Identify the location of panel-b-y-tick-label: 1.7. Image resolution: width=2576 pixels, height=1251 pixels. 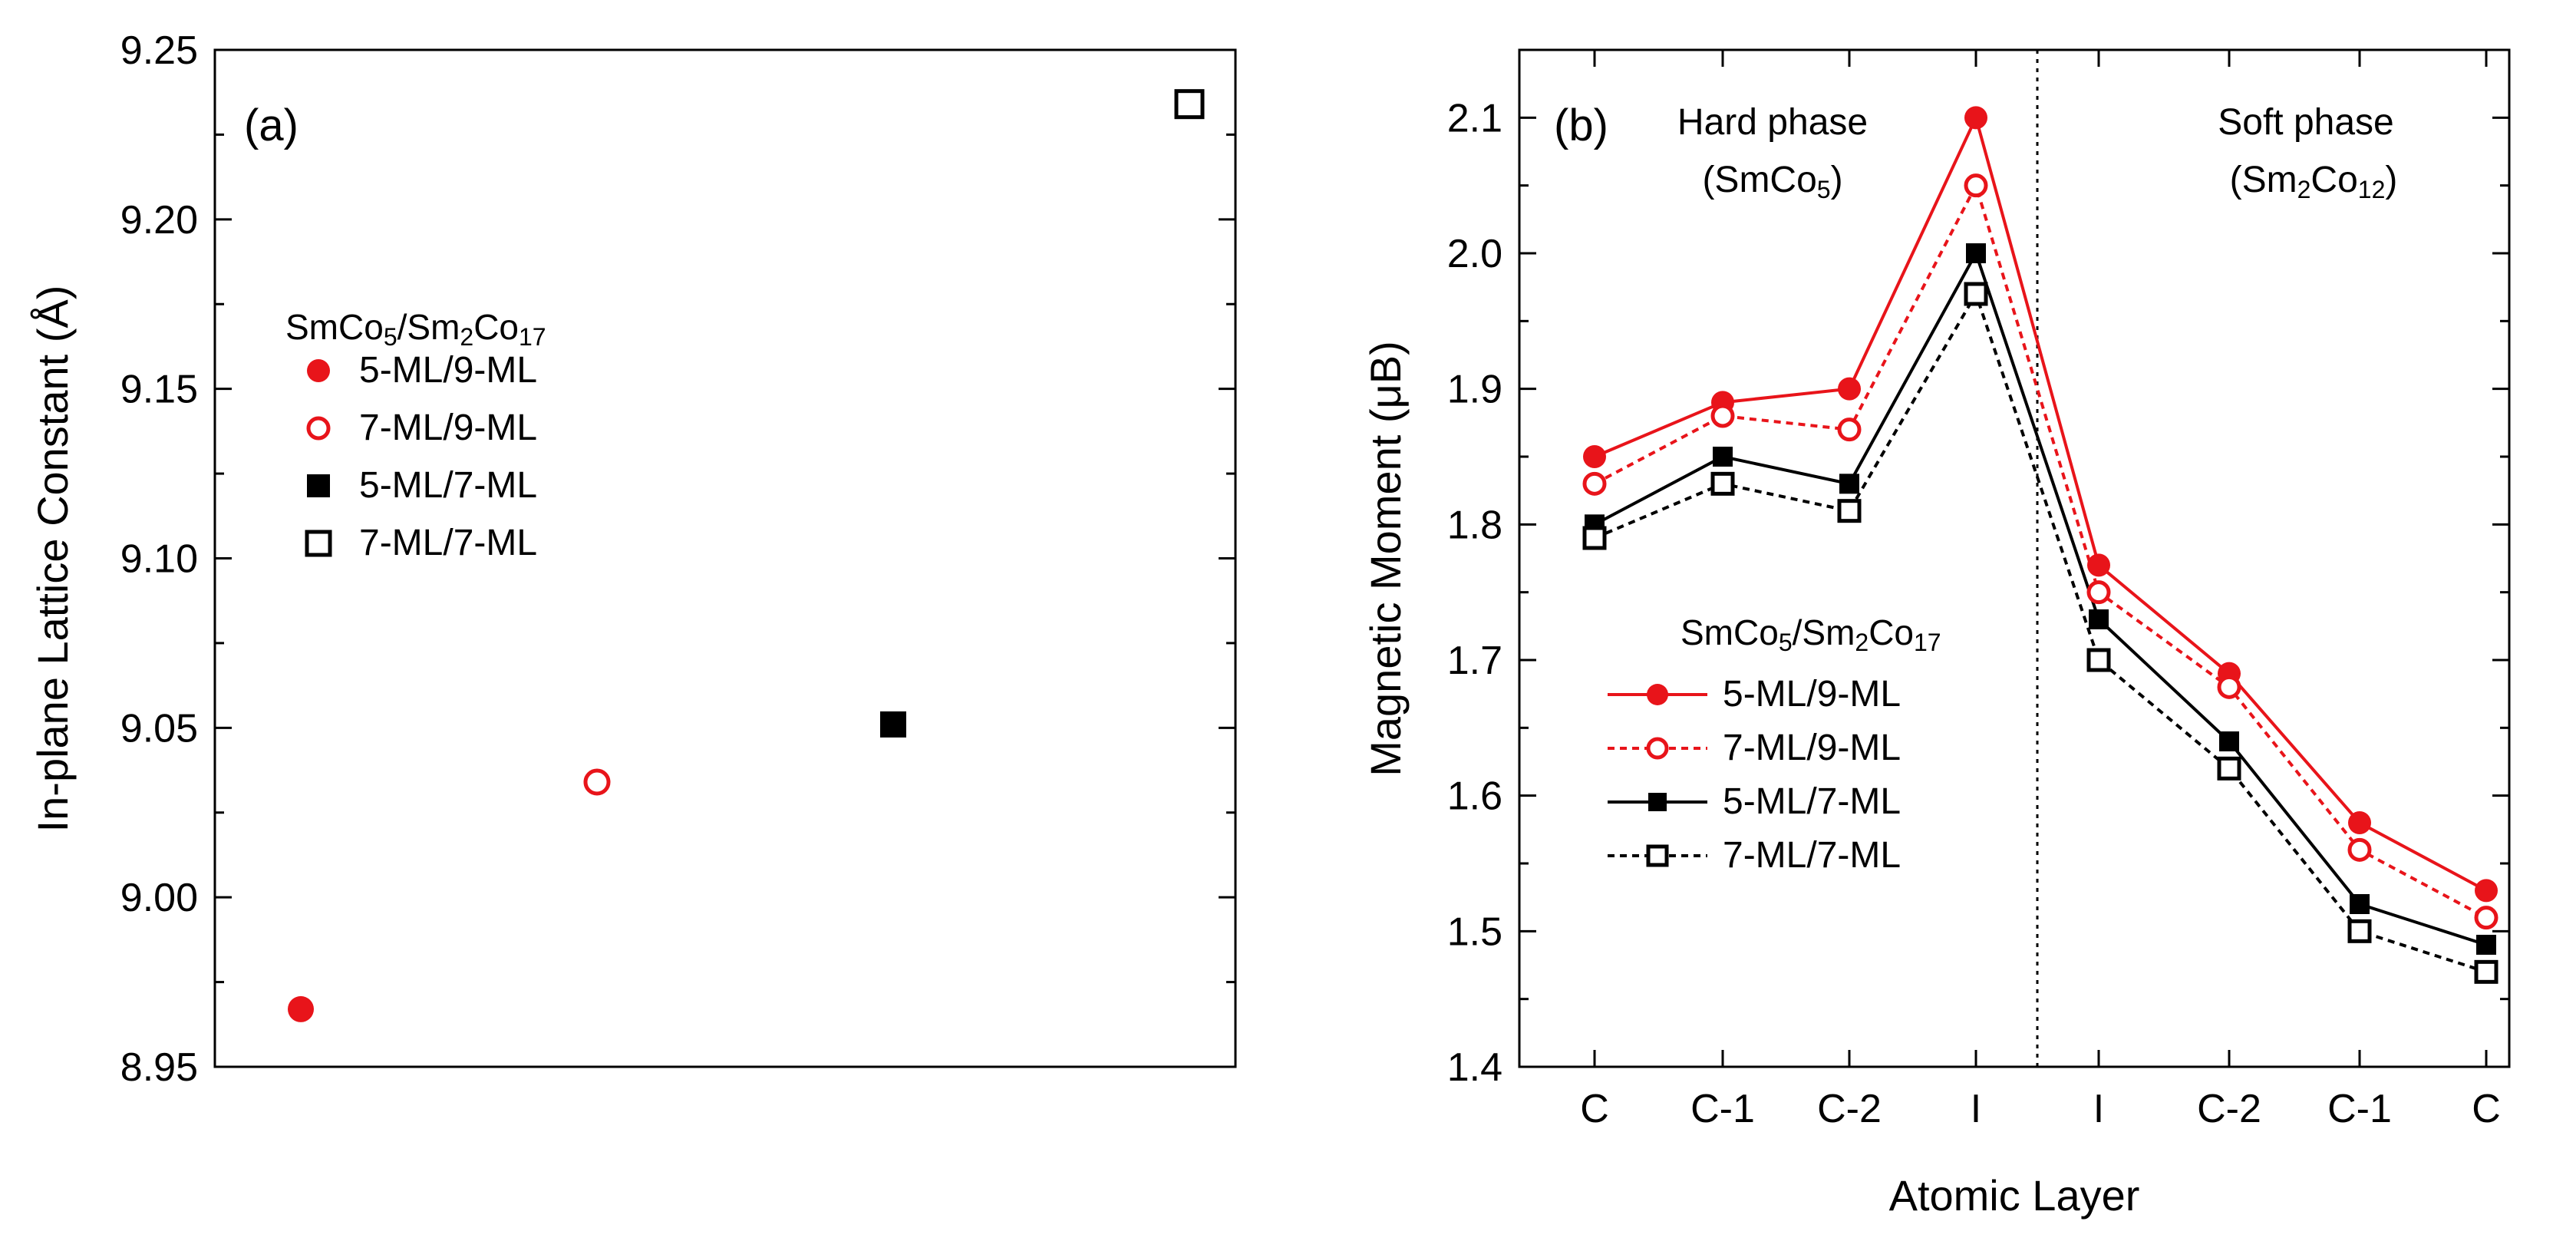
(1474, 661).